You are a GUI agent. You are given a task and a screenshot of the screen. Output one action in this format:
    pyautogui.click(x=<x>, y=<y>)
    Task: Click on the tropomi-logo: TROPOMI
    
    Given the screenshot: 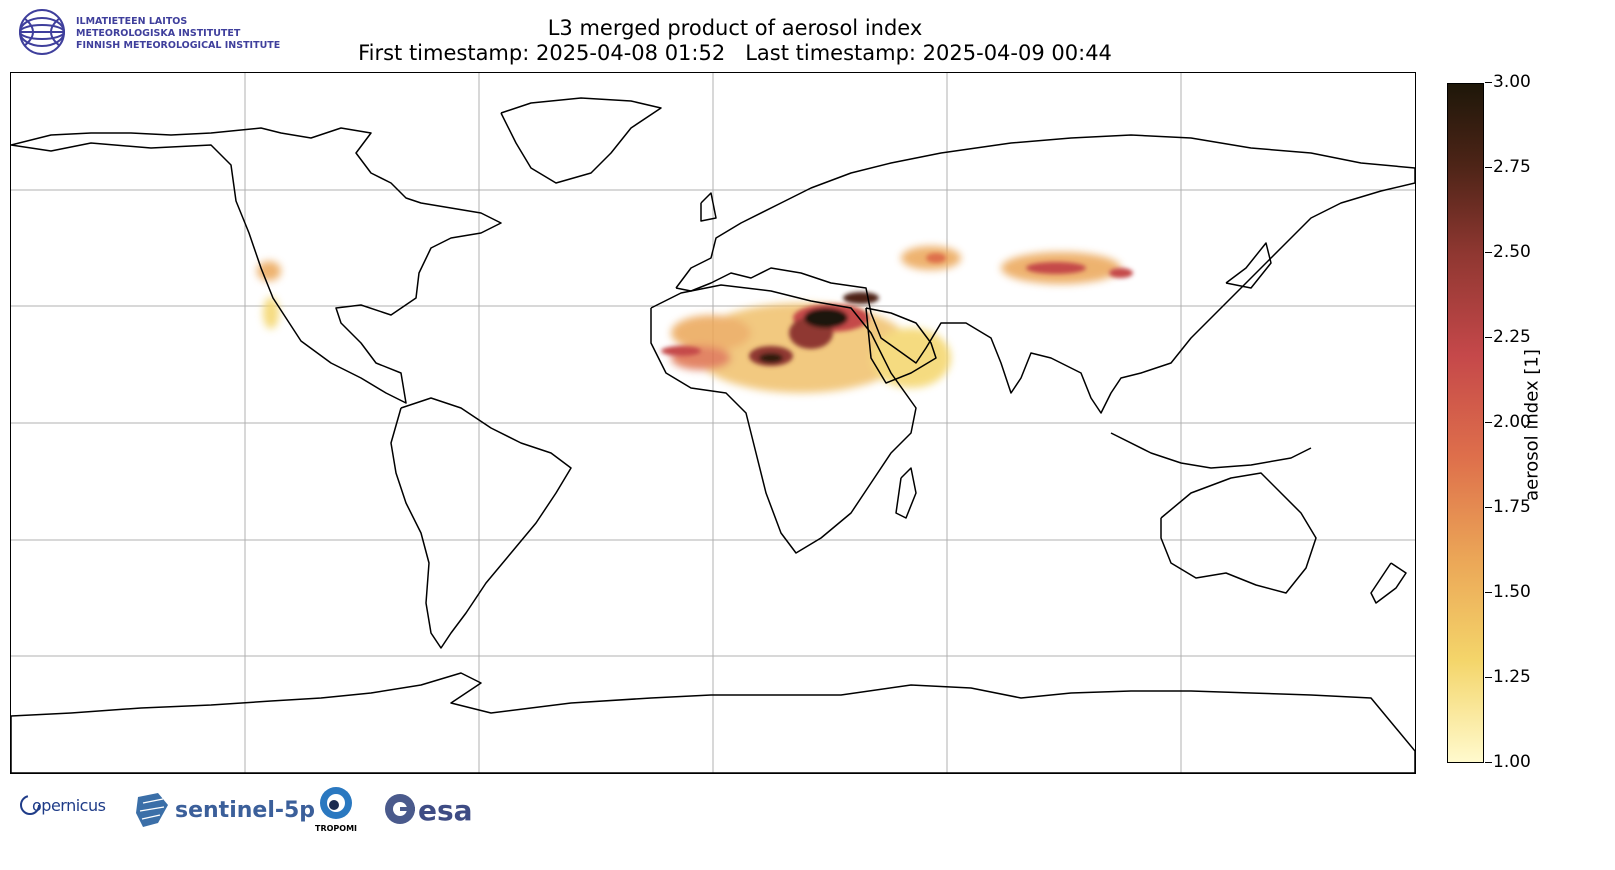 What is the action you would take?
    pyautogui.click(x=336, y=810)
    